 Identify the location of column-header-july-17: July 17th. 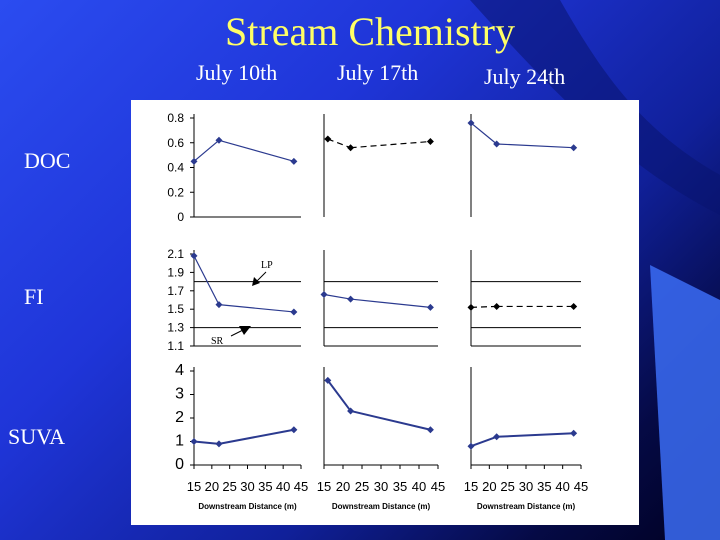
(378, 72).